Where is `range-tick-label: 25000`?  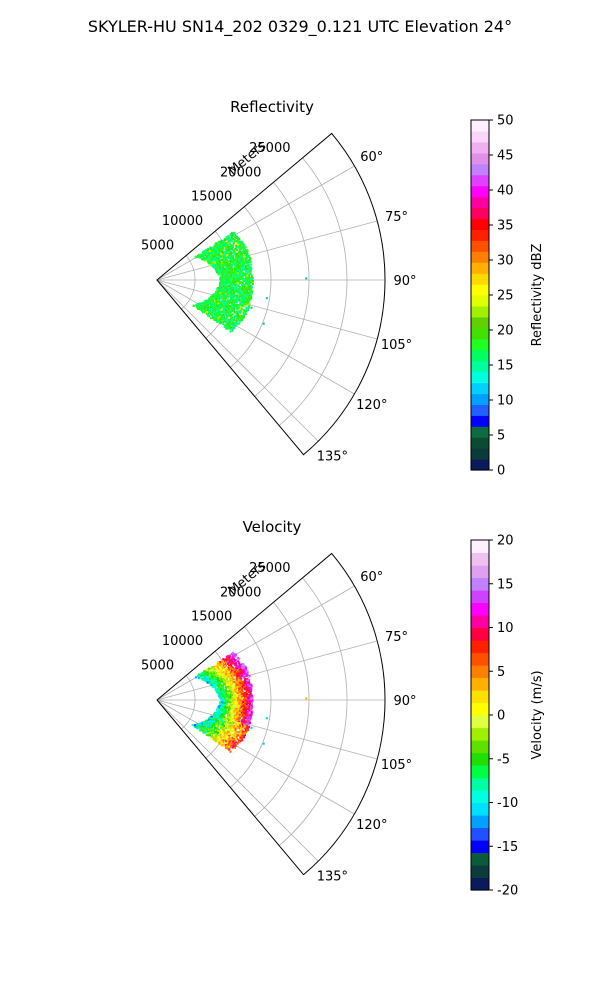
range-tick-label: 25000 is located at coordinates (269, 148).